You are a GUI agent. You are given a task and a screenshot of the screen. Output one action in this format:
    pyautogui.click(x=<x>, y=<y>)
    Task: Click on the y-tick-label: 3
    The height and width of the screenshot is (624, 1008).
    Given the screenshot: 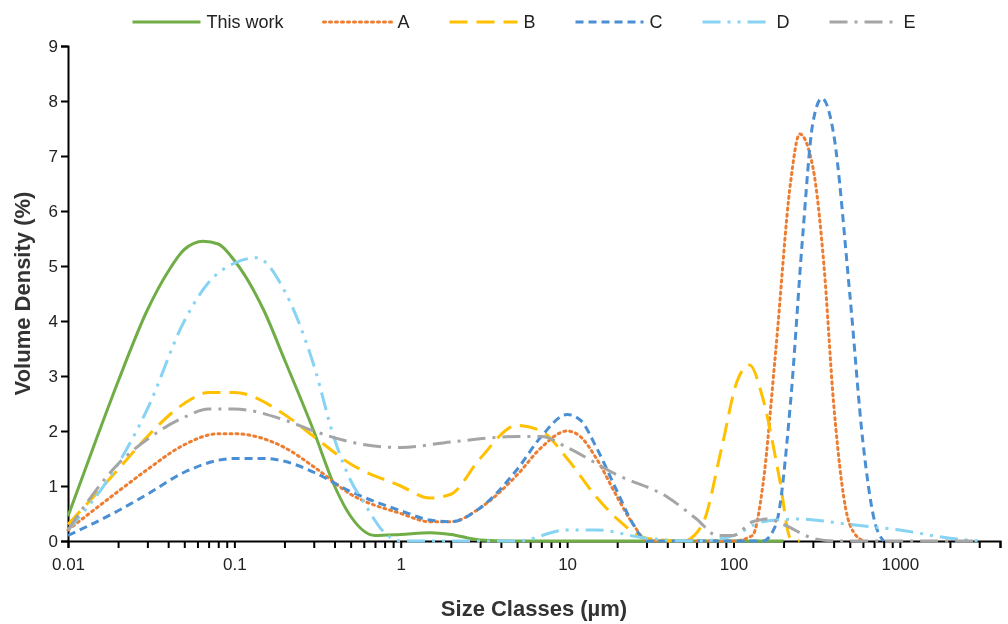 What is the action you would take?
    pyautogui.click(x=53, y=376)
    